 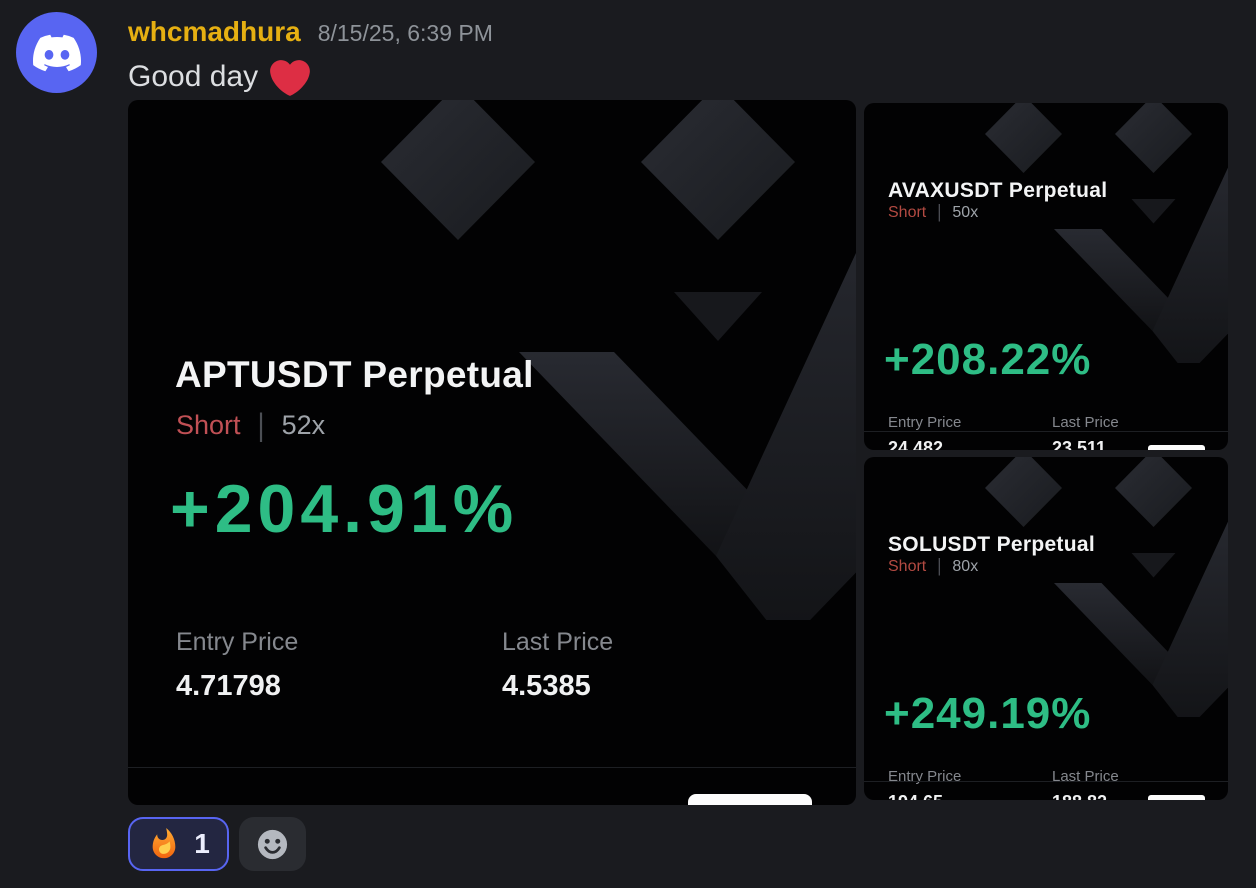 I want to click on last-price-value: 23.511, so click(x=1079, y=444).